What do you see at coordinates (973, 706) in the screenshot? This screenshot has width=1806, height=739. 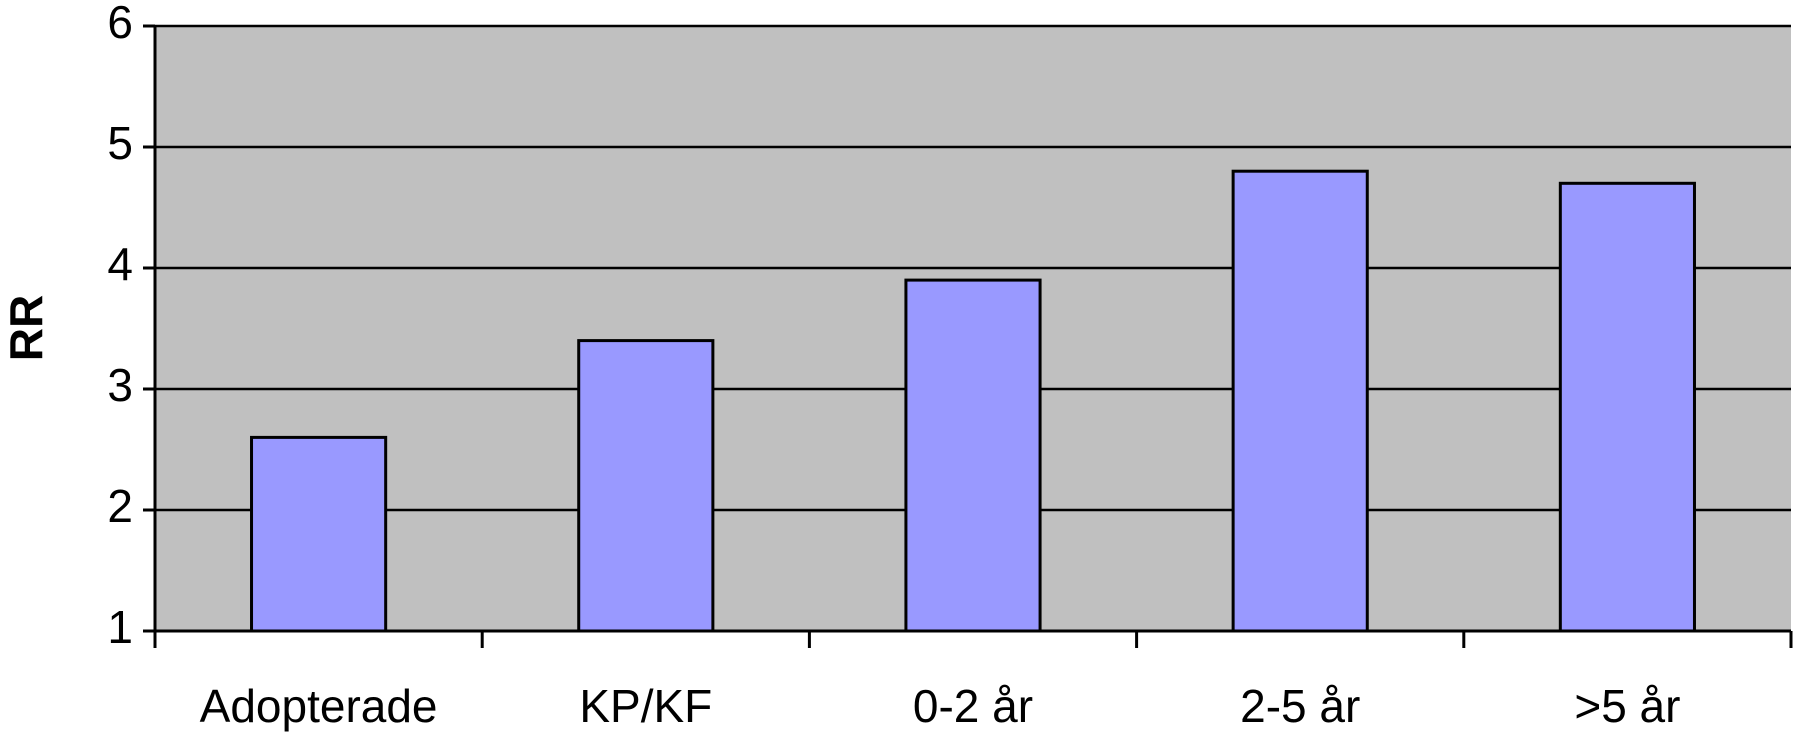 I see `x-tick-label: 0-2 år` at bounding box center [973, 706].